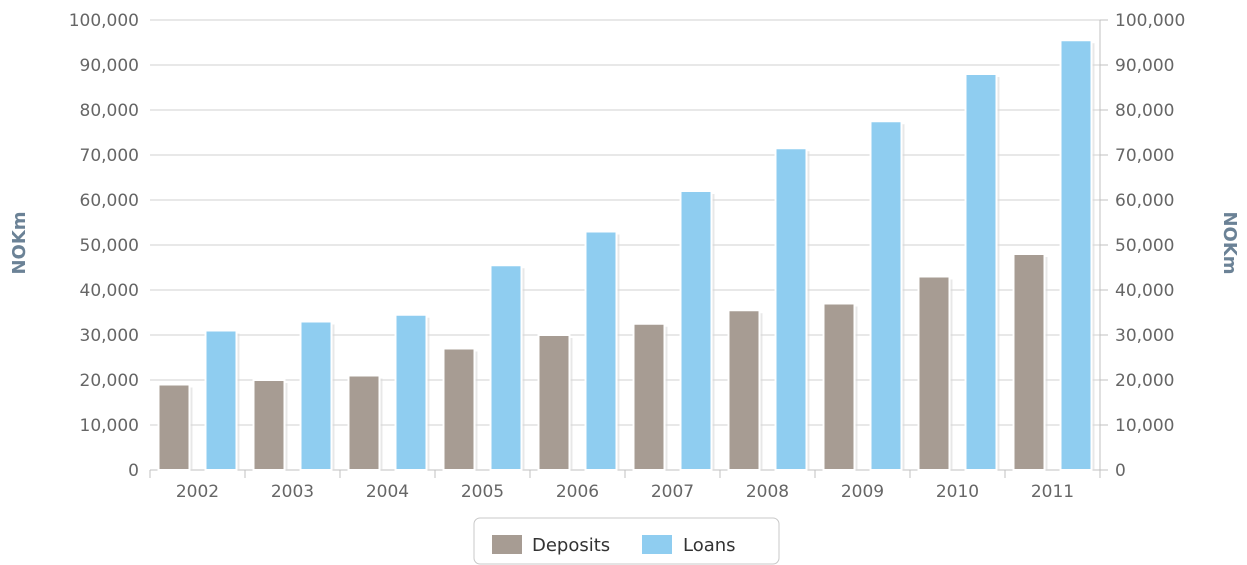 The height and width of the screenshot is (565, 1247). What do you see at coordinates (109, 426) in the screenshot?
I see `y-tick-label-left: 10,000` at bounding box center [109, 426].